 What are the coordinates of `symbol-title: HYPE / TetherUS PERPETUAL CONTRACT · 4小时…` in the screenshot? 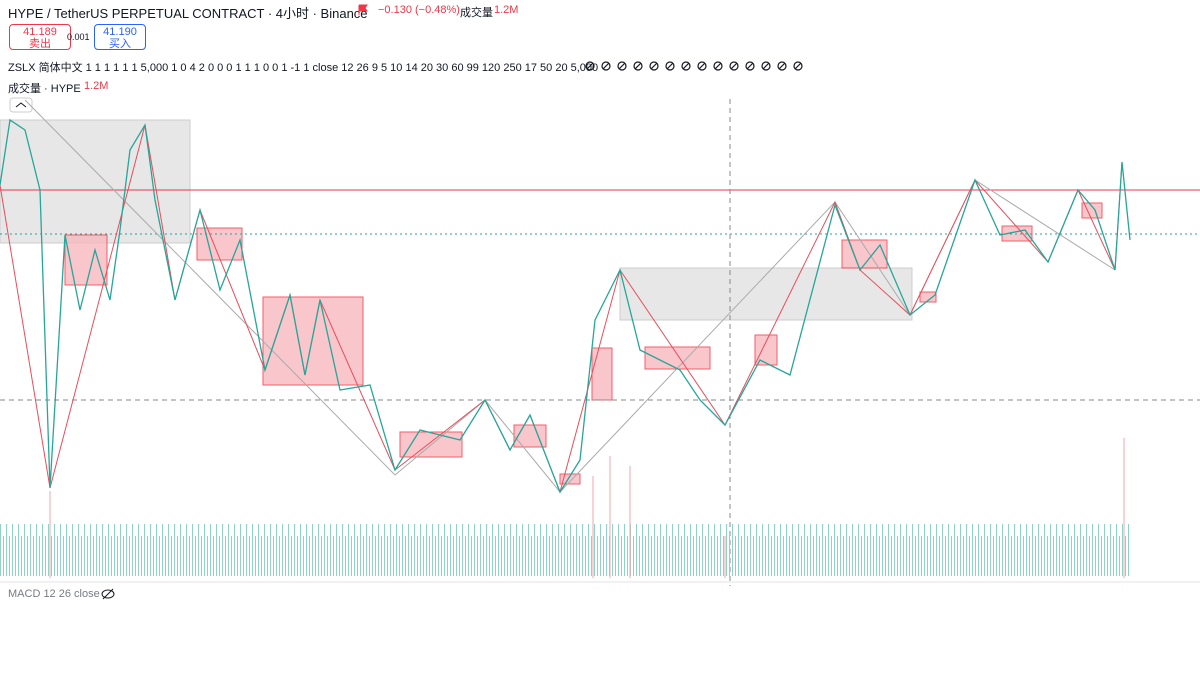 It's located at (188, 13).